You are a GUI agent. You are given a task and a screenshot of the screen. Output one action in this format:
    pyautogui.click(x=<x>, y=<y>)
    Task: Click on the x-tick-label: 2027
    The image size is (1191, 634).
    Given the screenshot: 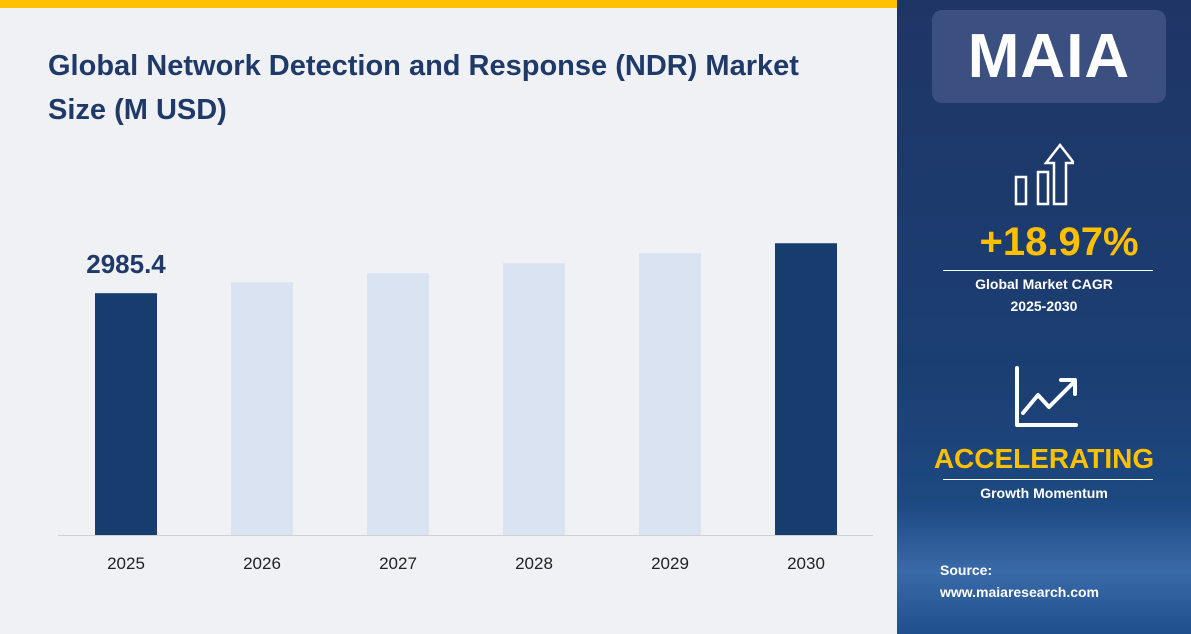 What is the action you would take?
    pyautogui.click(x=398, y=563)
    